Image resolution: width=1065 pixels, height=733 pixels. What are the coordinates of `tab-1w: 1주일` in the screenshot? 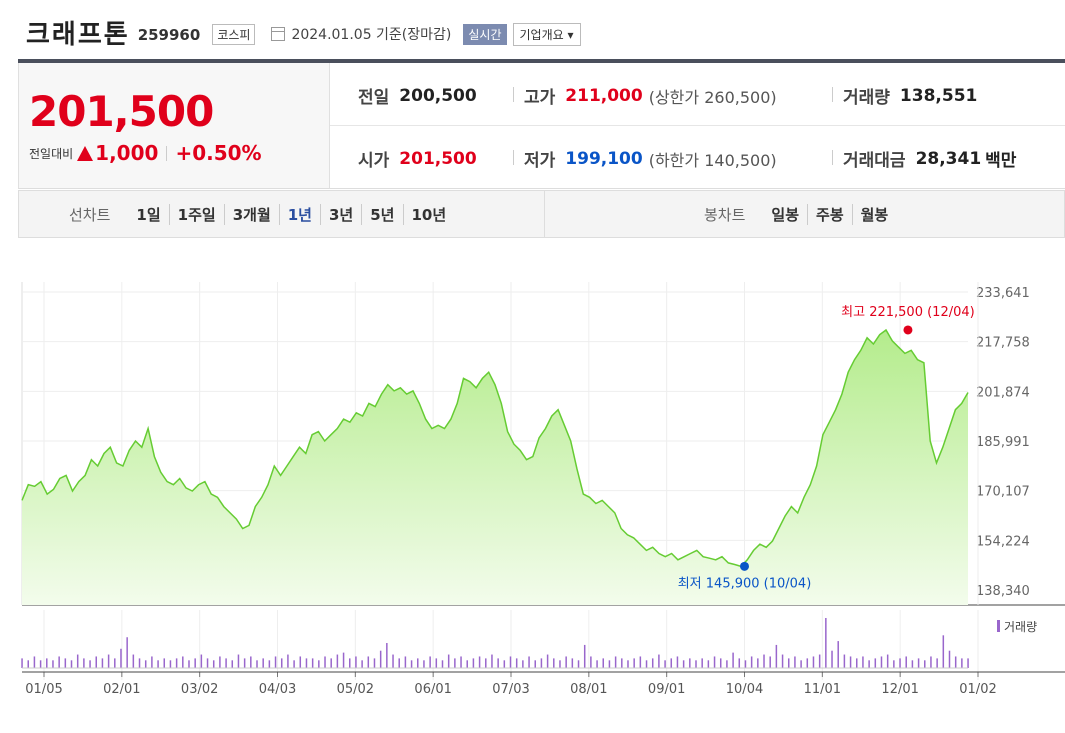 It's located at (196, 214).